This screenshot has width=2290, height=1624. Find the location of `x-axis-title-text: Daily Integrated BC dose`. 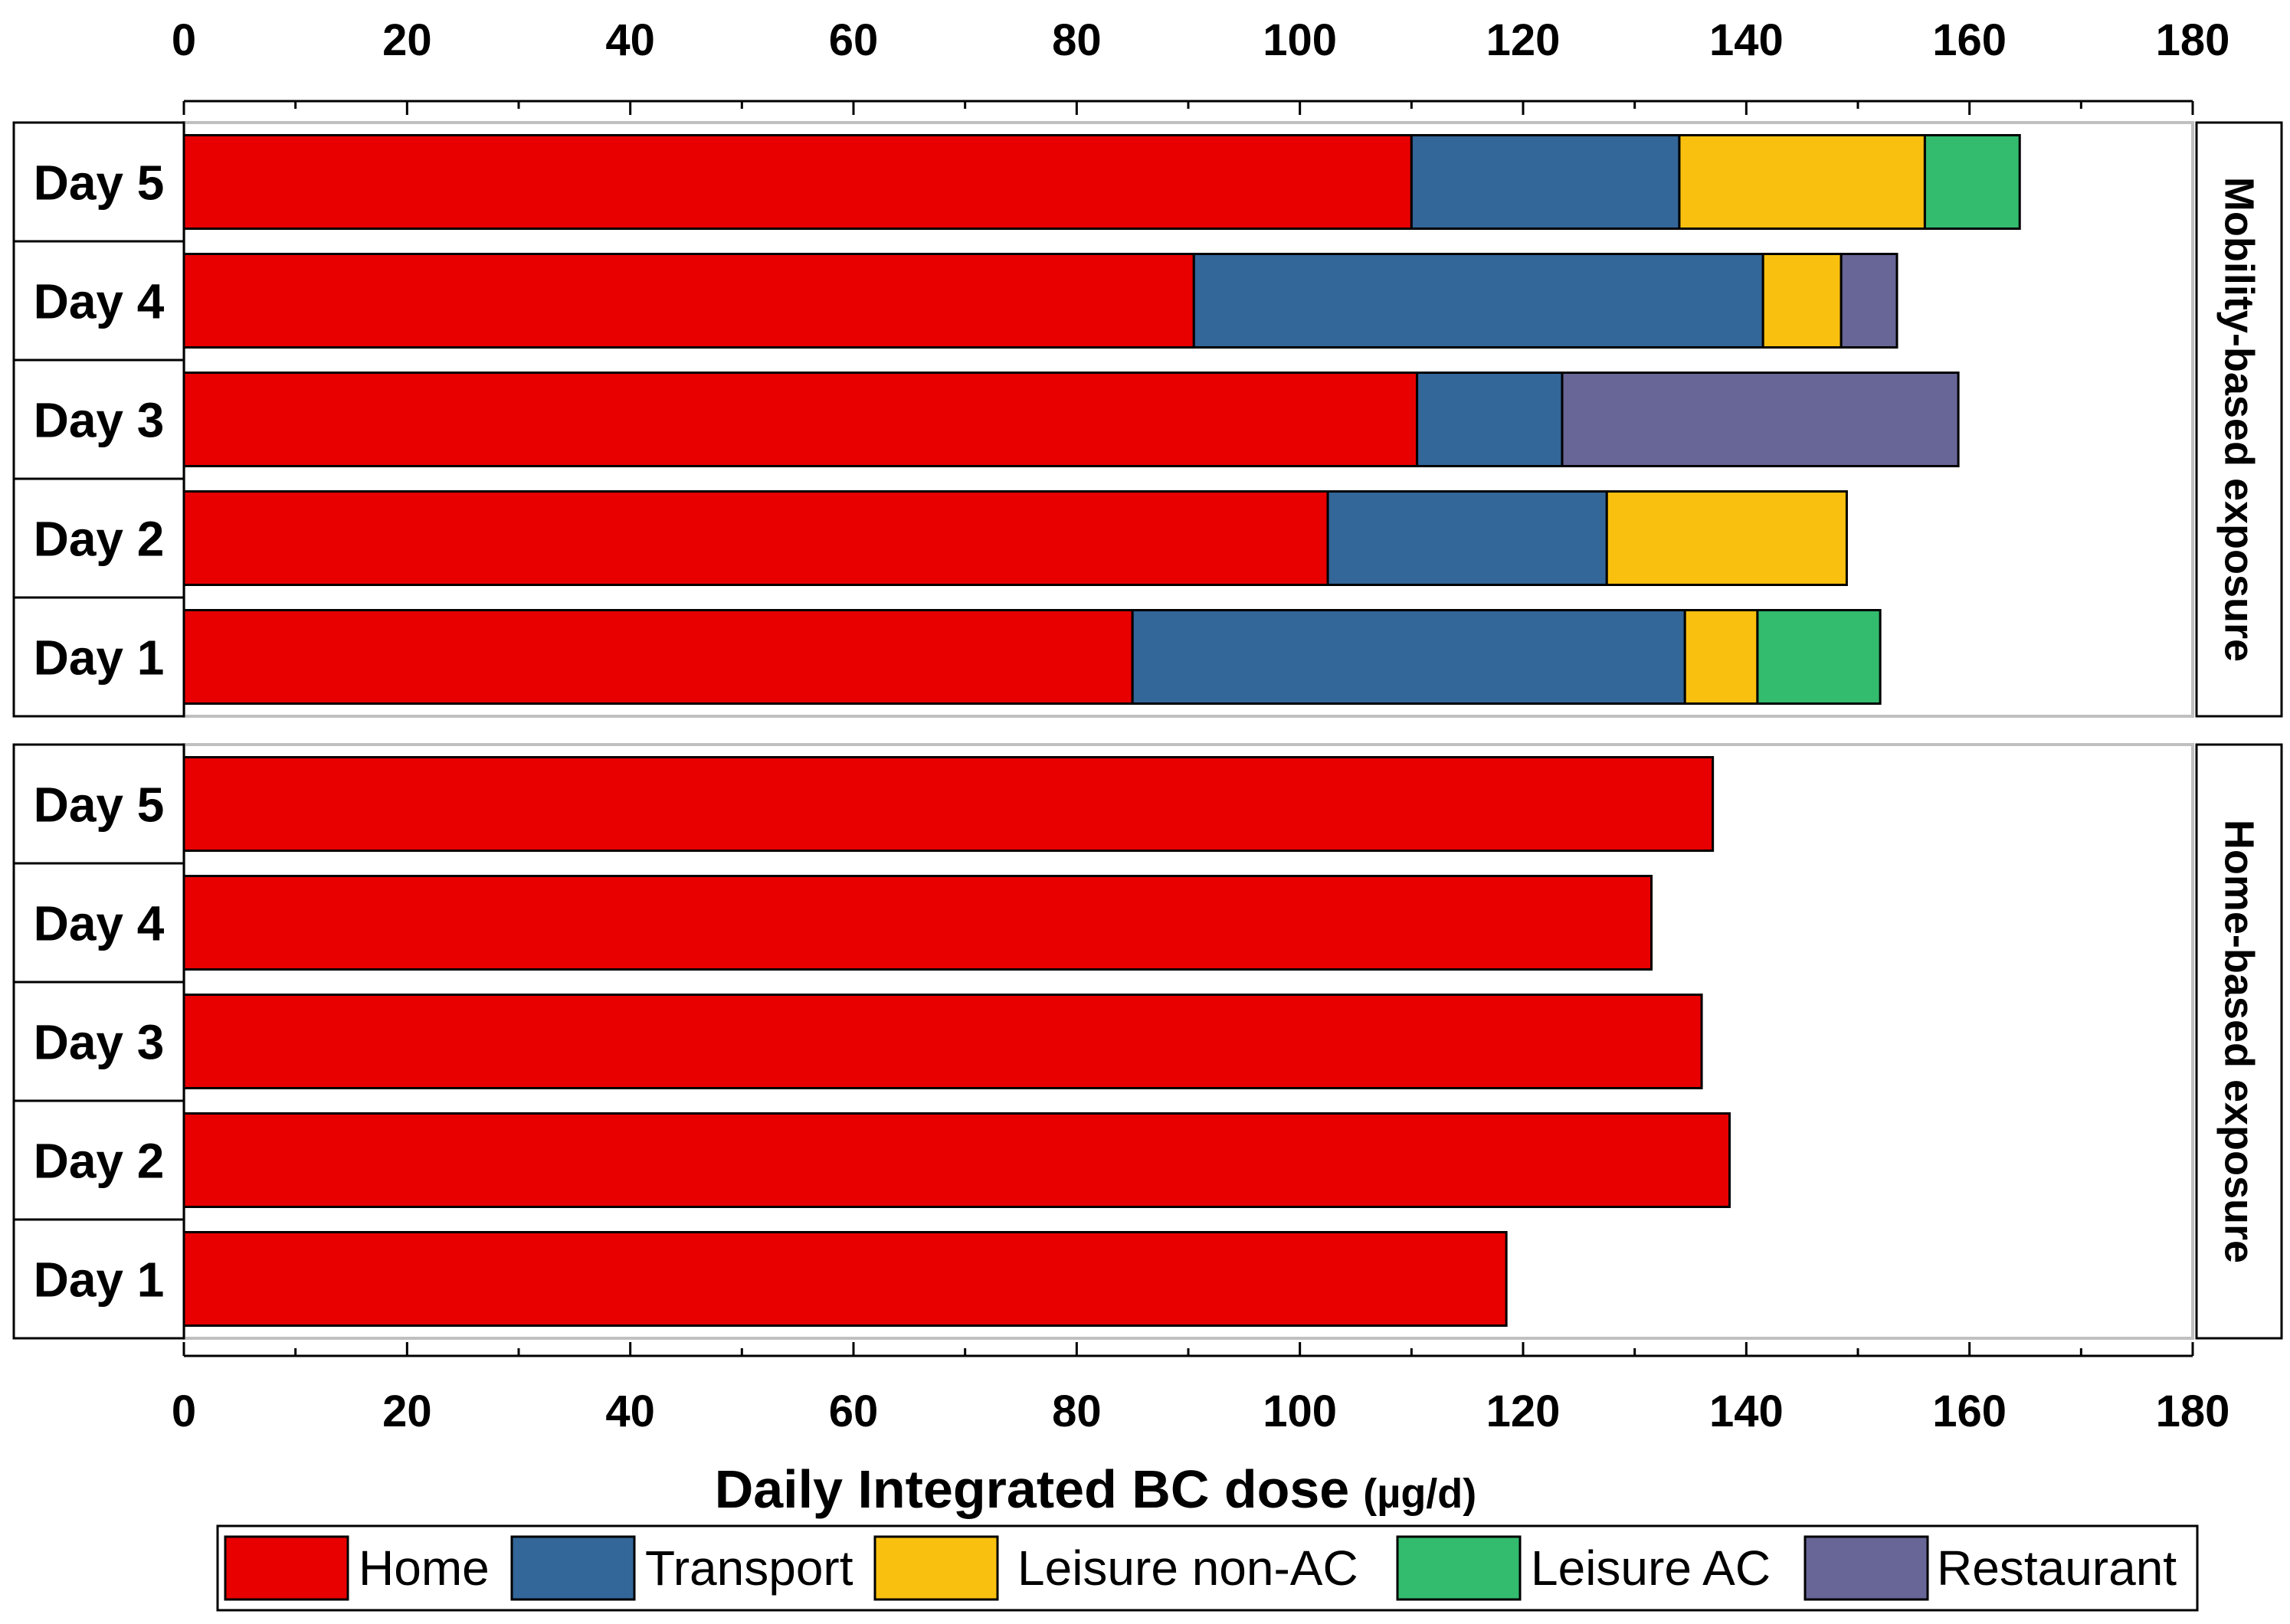

x-axis-title-text: Daily Integrated BC dose is located at coordinates (1032, 1489).